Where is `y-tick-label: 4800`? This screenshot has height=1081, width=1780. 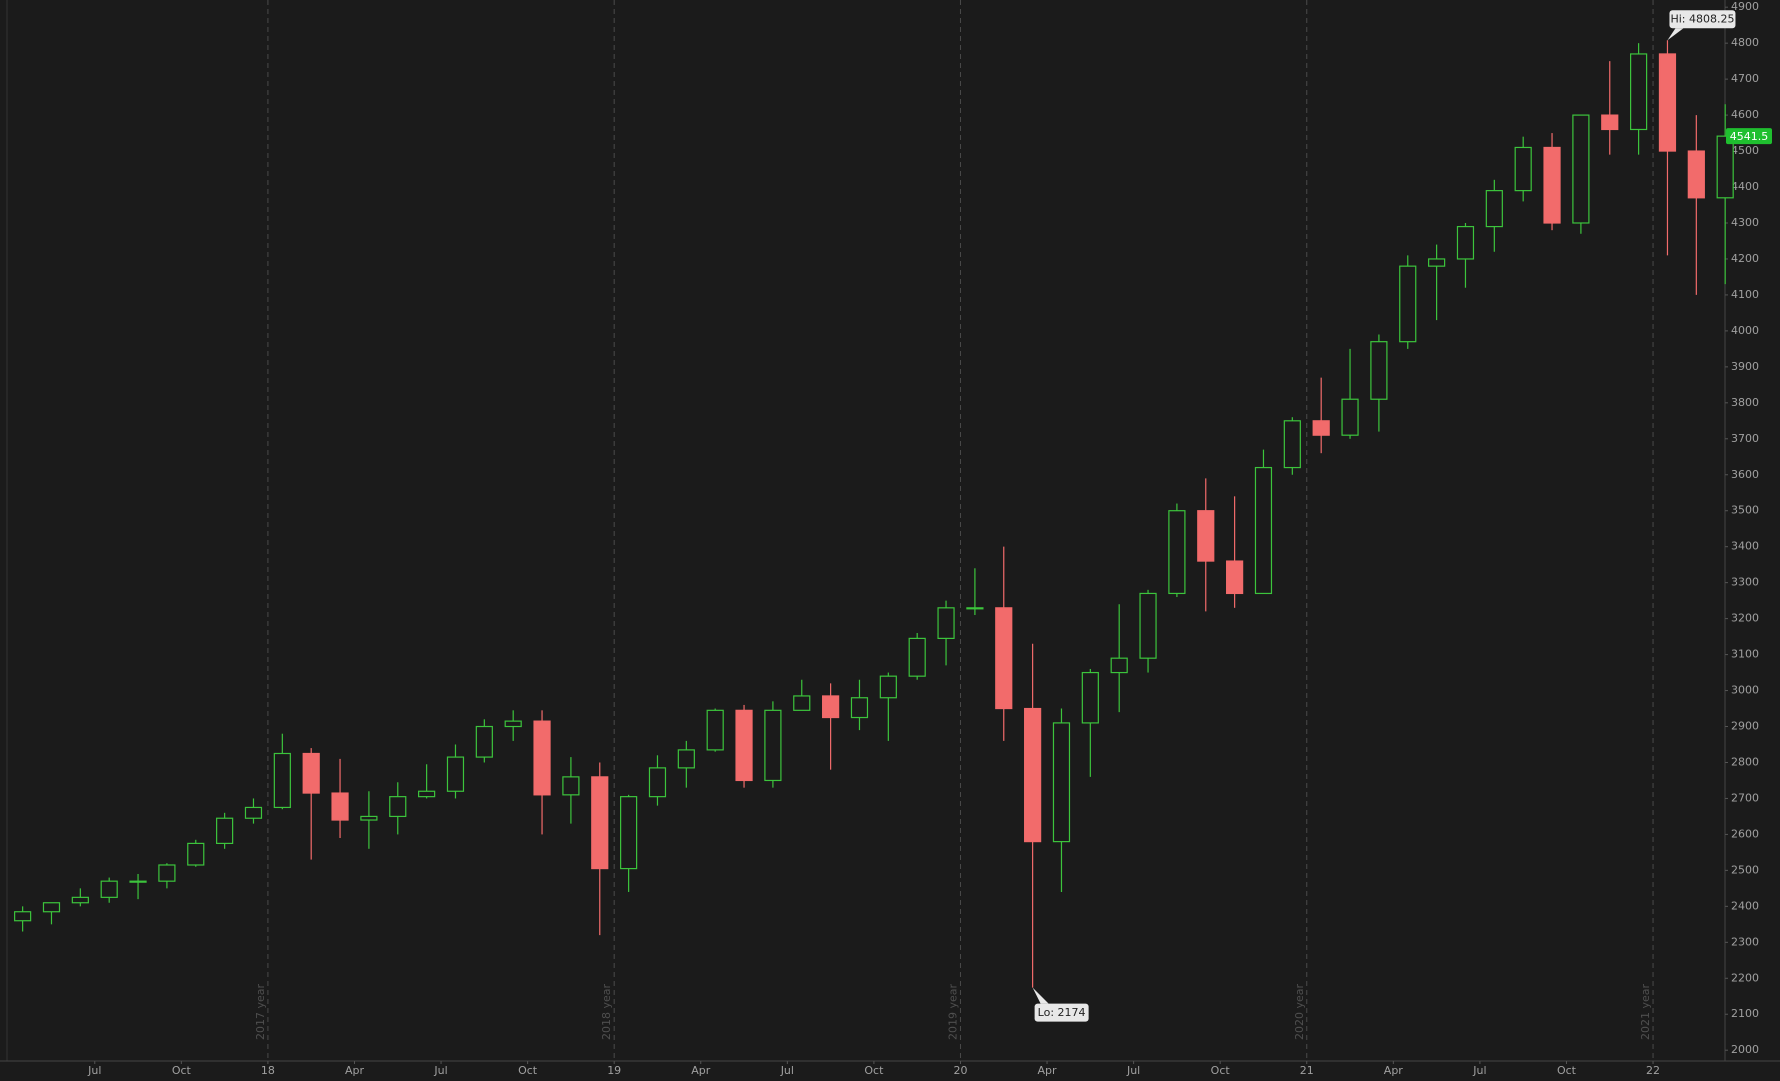
y-tick-label: 4800 is located at coordinates (1745, 42).